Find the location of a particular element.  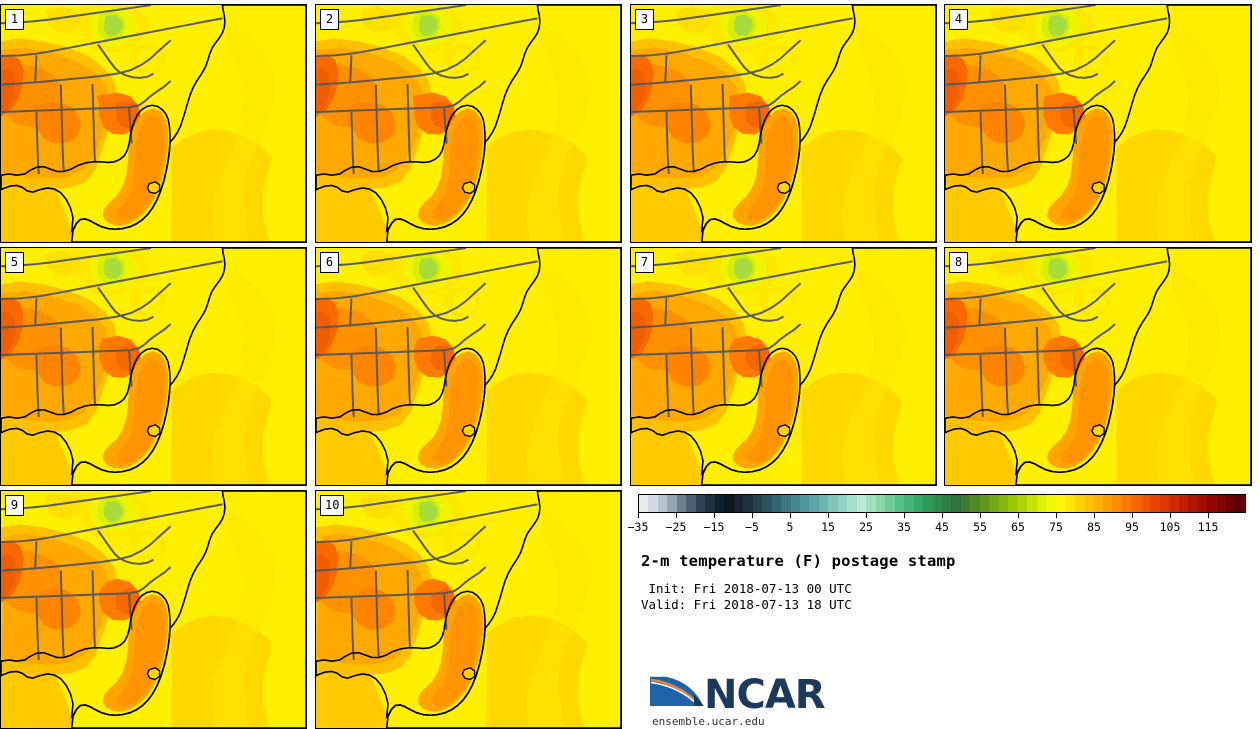

colorbar-tick-label: 55 is located at coordinates (980, 527).